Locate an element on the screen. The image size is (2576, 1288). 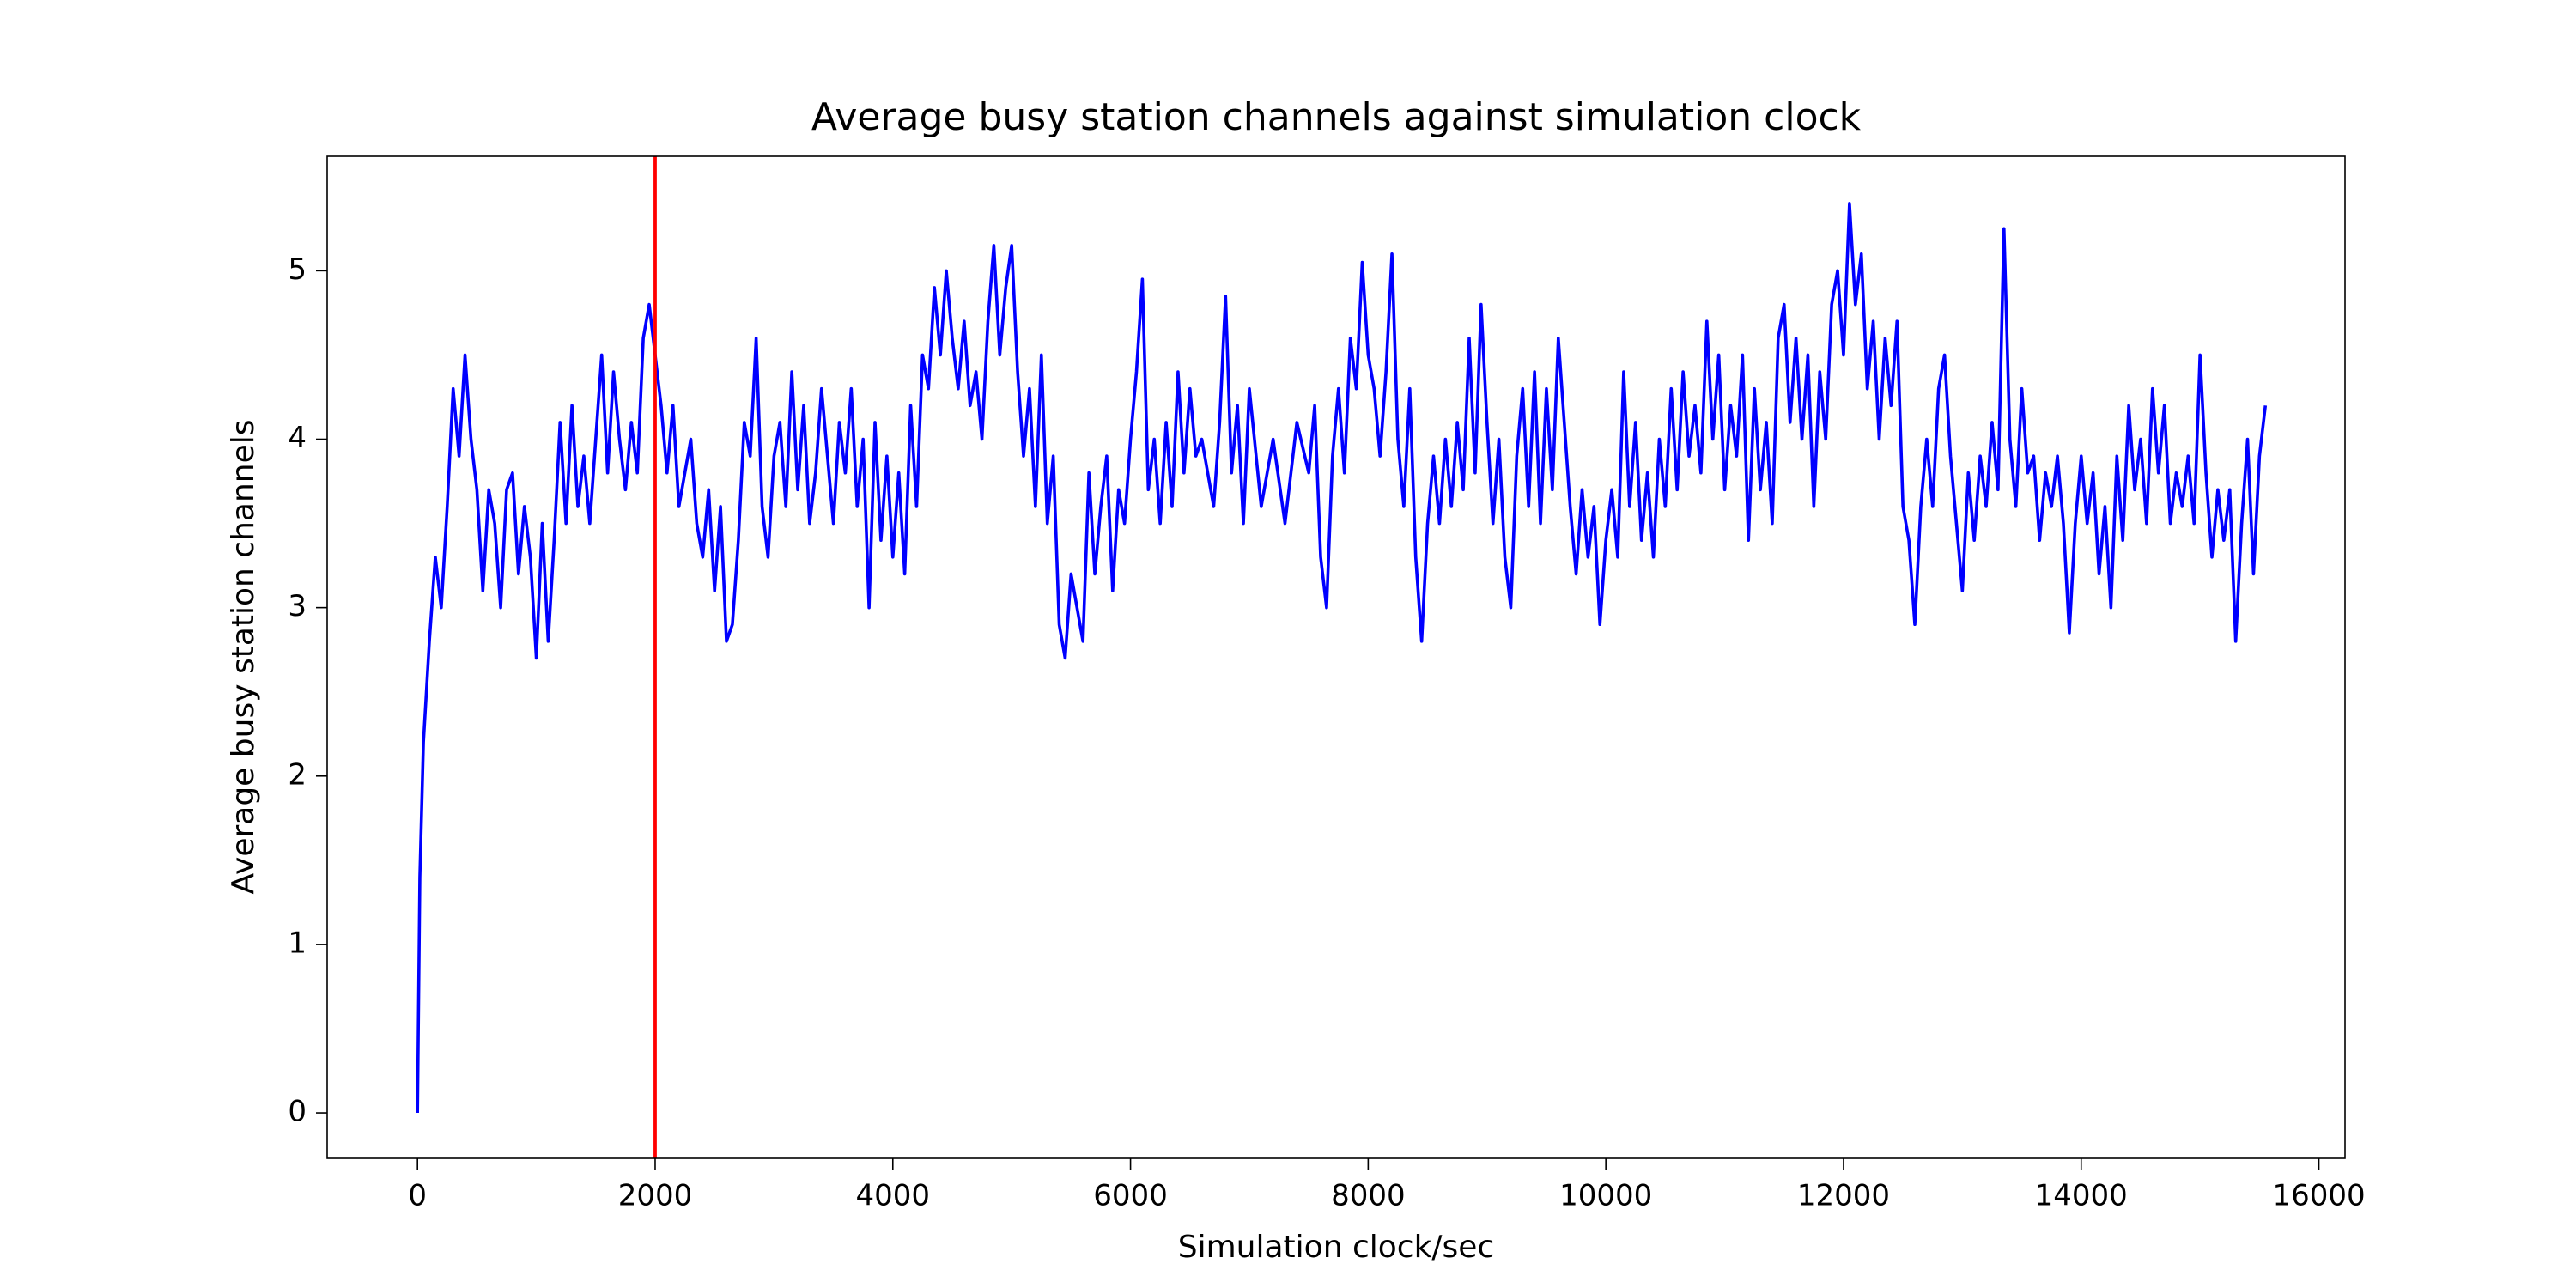
y-tick-label: 1 is located at coordinates (297, 943).